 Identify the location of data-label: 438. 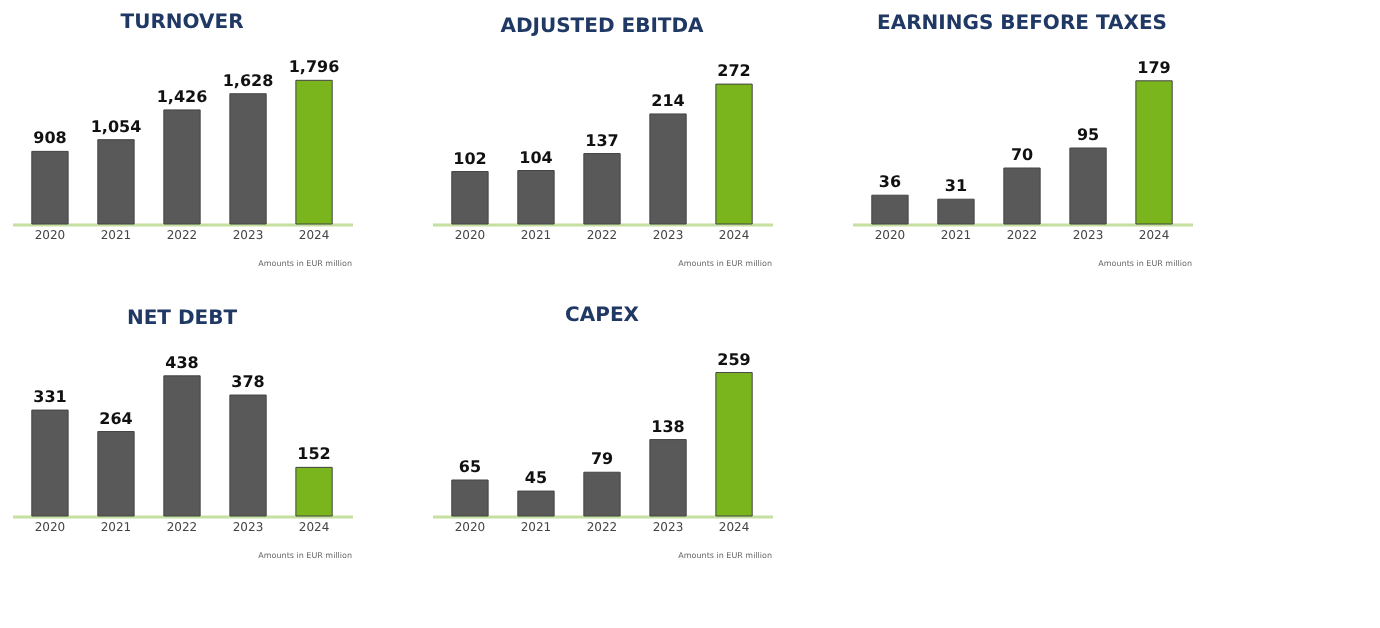
(182, 362).